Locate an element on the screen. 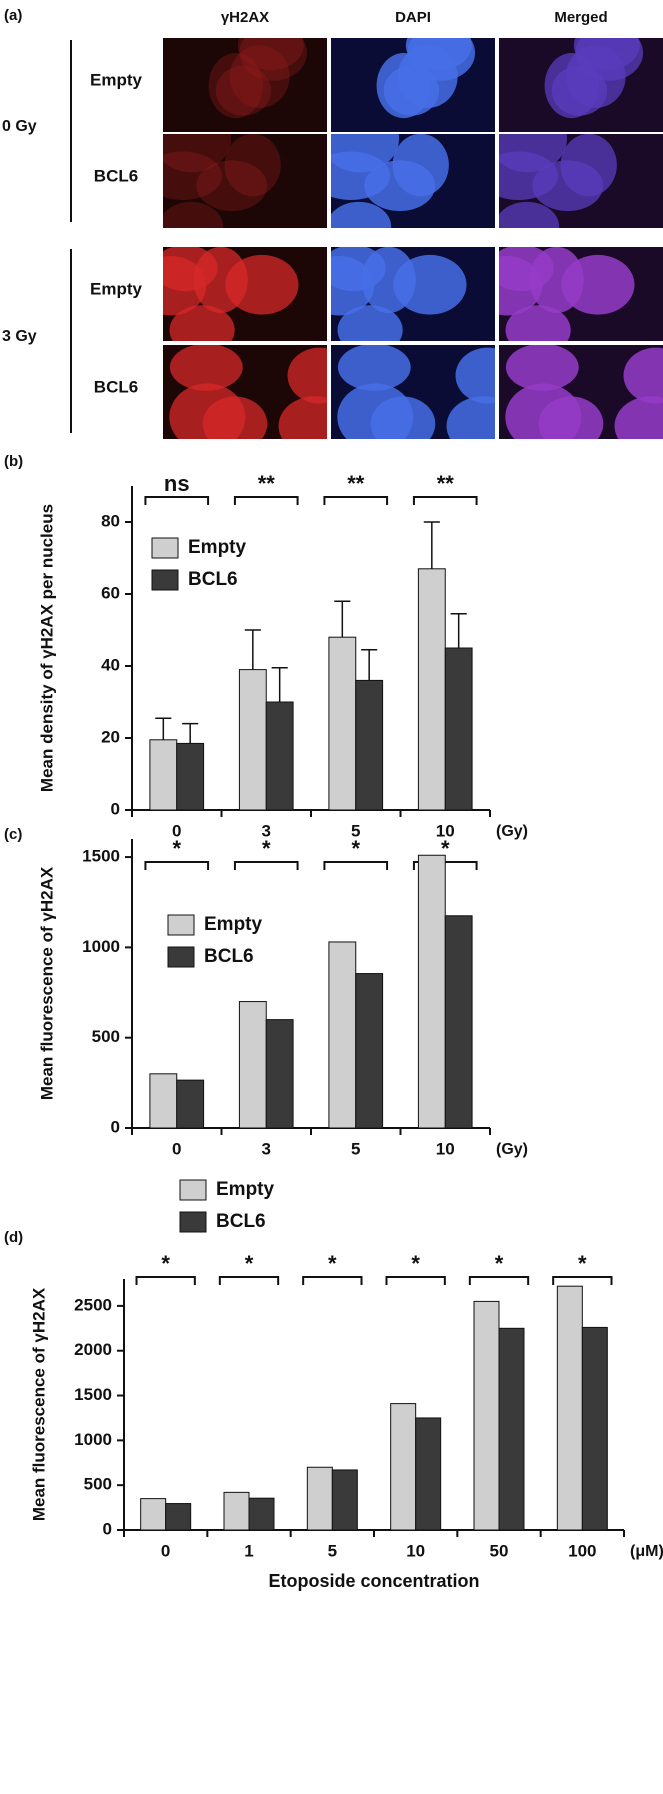 Image resolution: width=663 pixels, height=1794 pixels. x-tick-label: 50 is located at coordinates (499, 1550).